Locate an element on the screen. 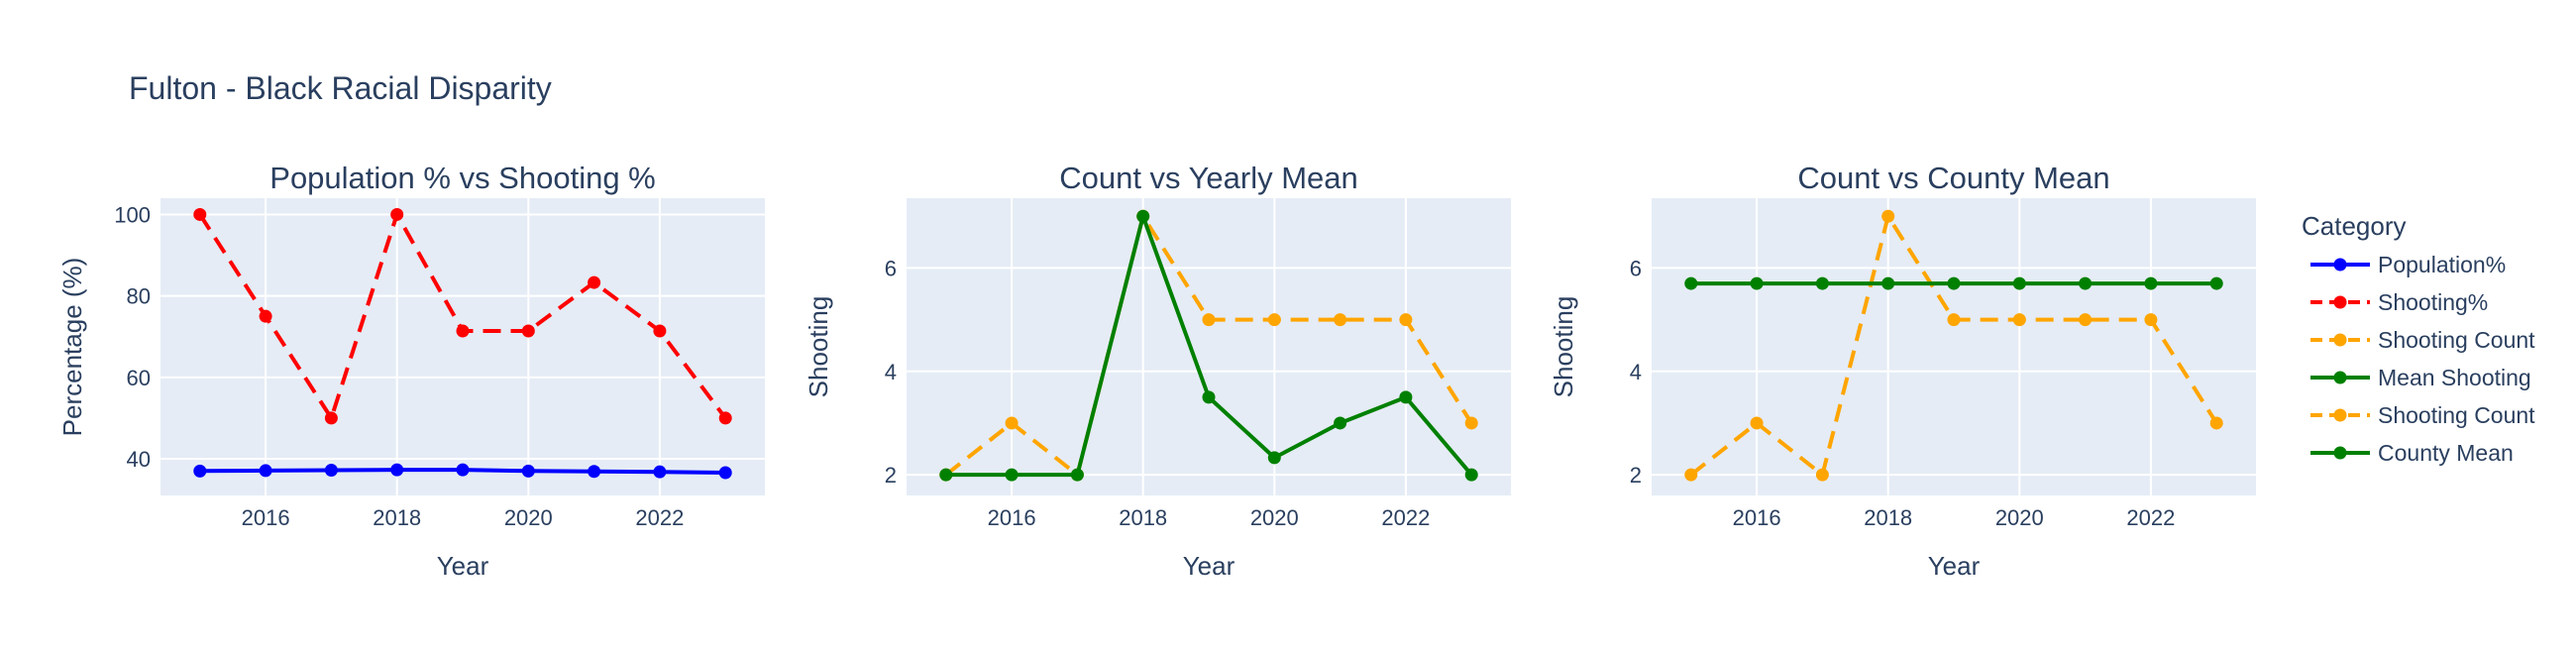  series-population- is located at coordinates (462, 471).